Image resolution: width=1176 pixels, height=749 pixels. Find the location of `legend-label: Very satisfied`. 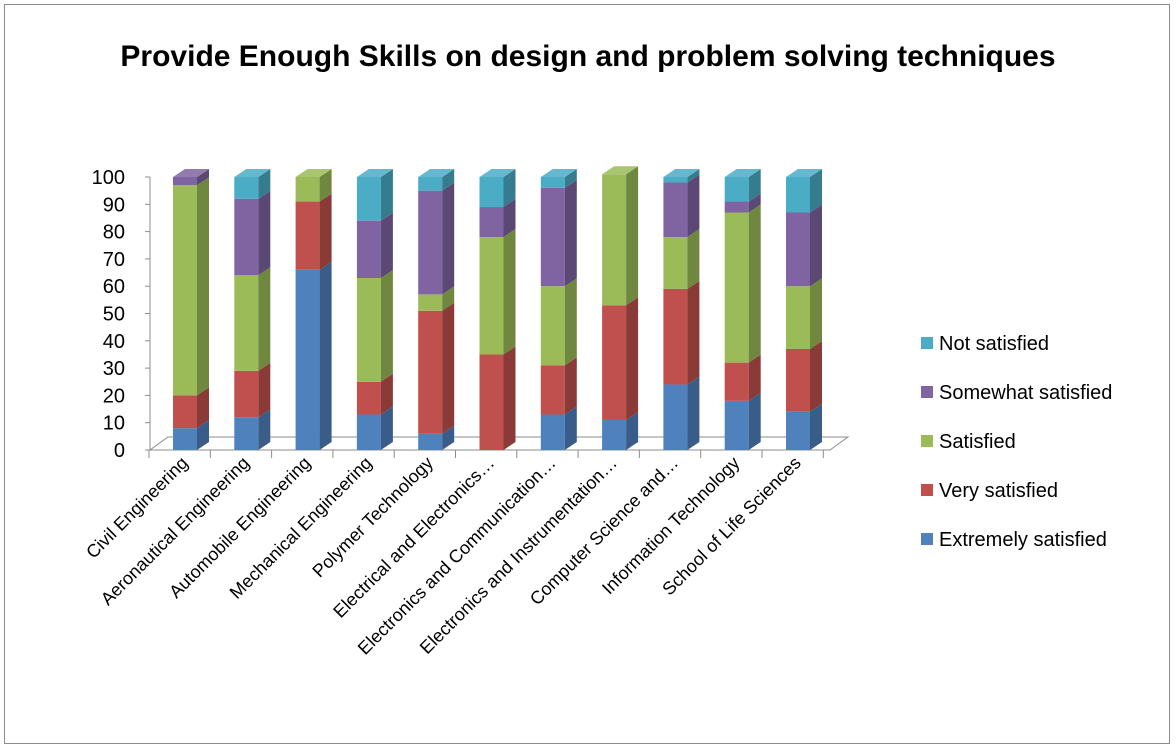

legend-label: Very satisfied is located at coordinates (998, 491).